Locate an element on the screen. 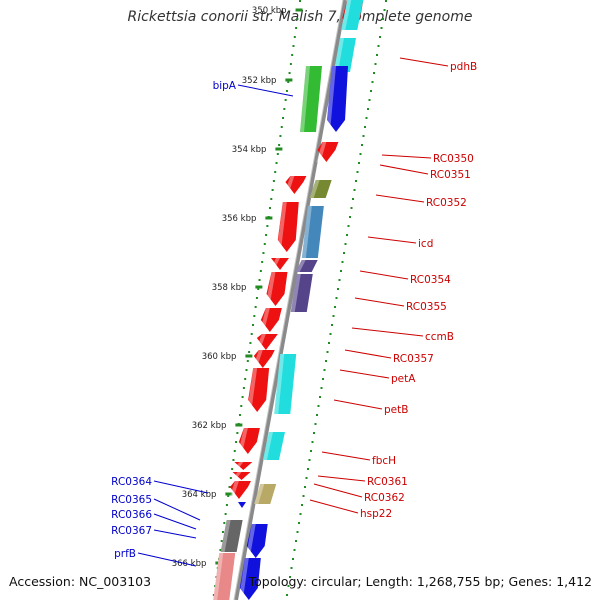 The height and width of the screenshot is (600, 600). ruler-label: 362 kbp is located at coordinates (209, 426).